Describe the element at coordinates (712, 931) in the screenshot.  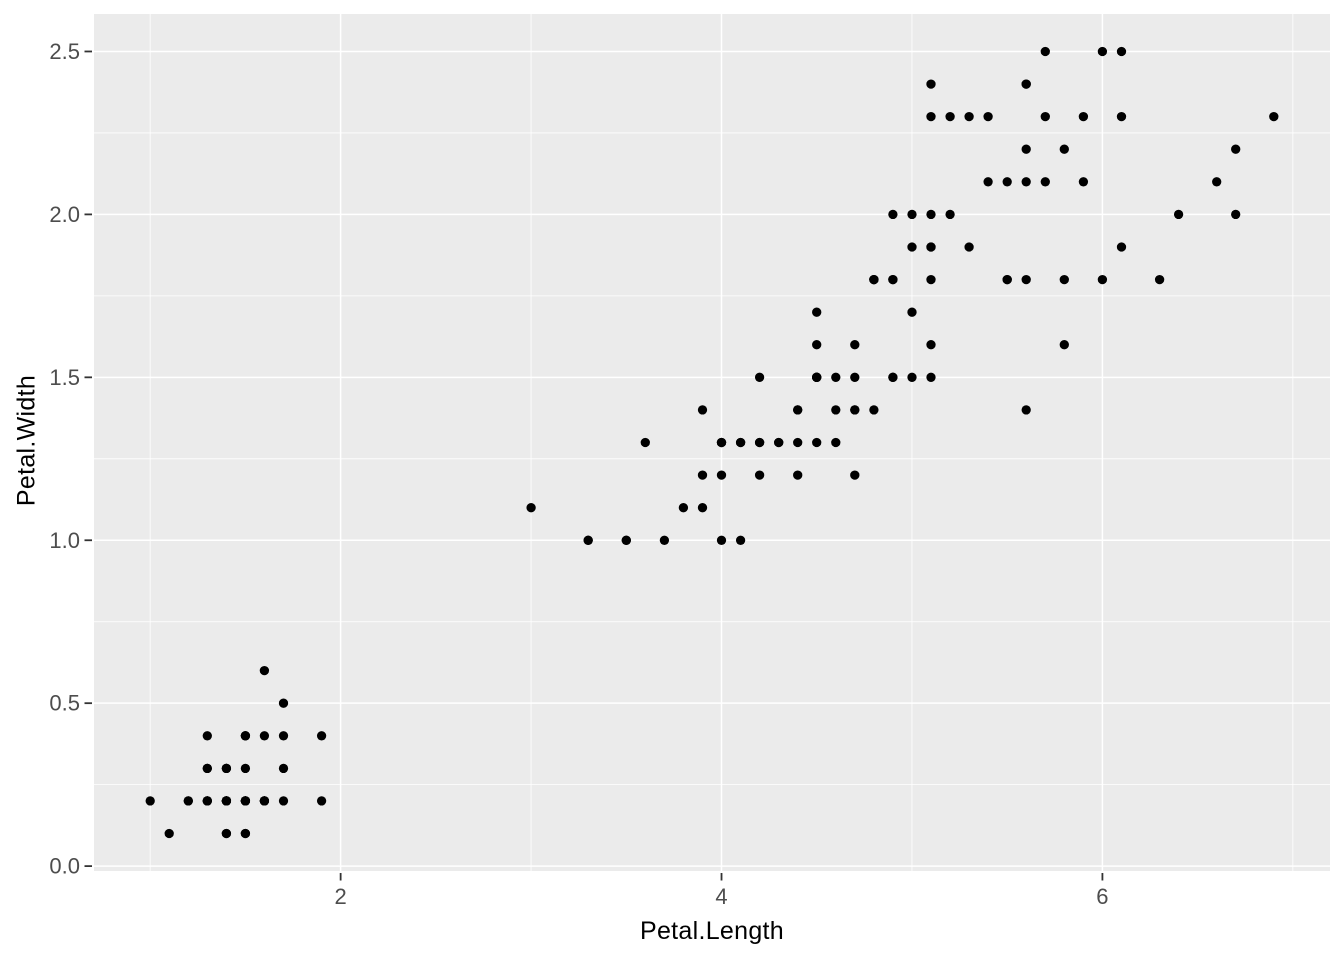
I see `x-axis-title: Petal.Length` at that location.